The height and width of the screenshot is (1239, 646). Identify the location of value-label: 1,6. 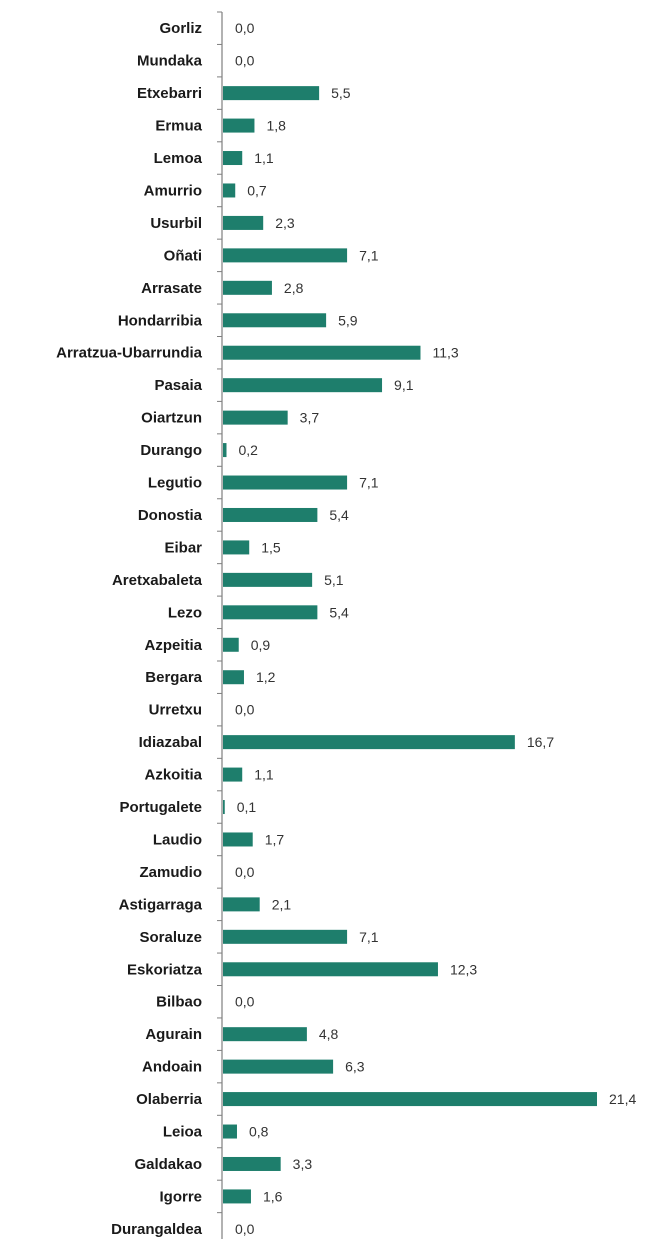
(273, 1196).